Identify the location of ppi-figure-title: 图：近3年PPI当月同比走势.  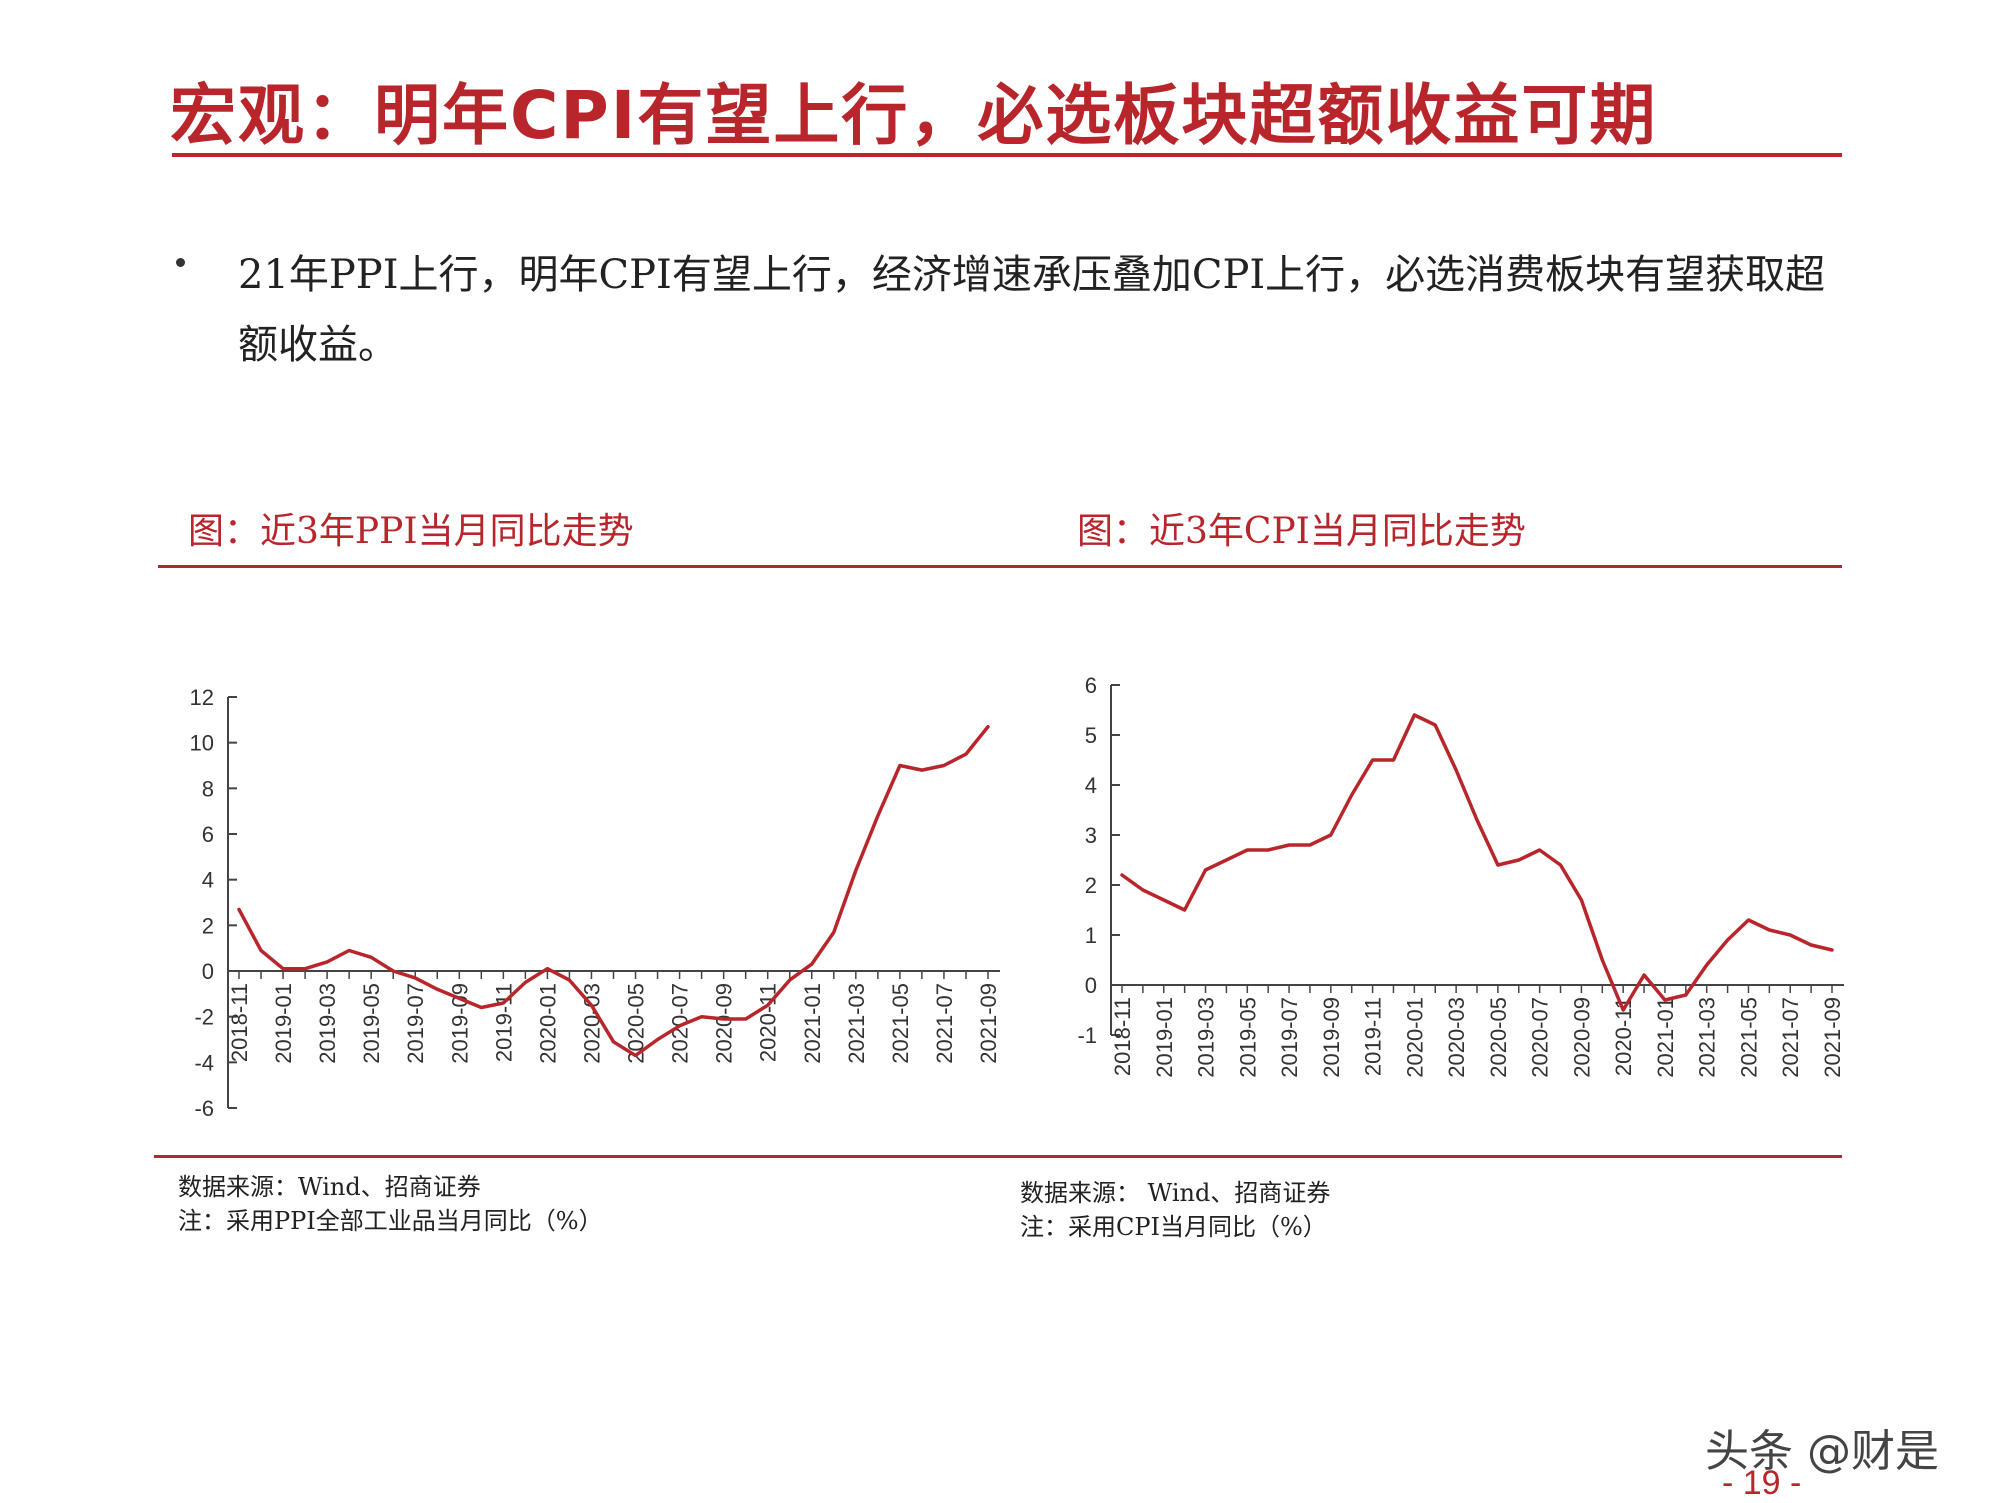
(411, 531).